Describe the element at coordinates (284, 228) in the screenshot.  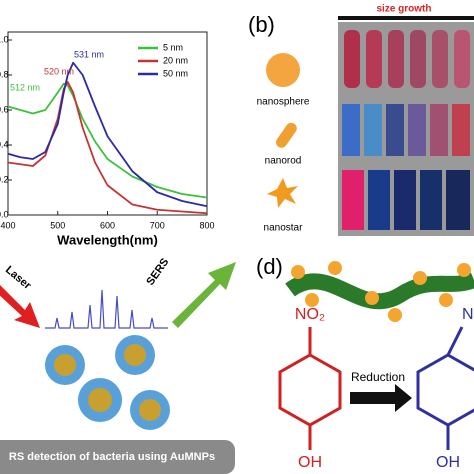
I see `shape-label: nanostar` at that location.